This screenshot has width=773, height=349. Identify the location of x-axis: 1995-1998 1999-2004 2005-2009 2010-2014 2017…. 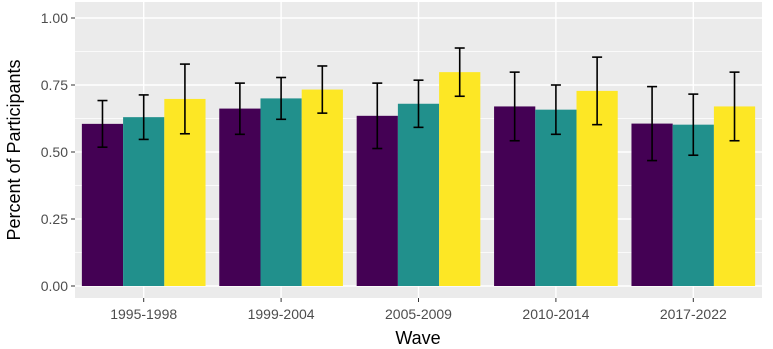
(418, 310).